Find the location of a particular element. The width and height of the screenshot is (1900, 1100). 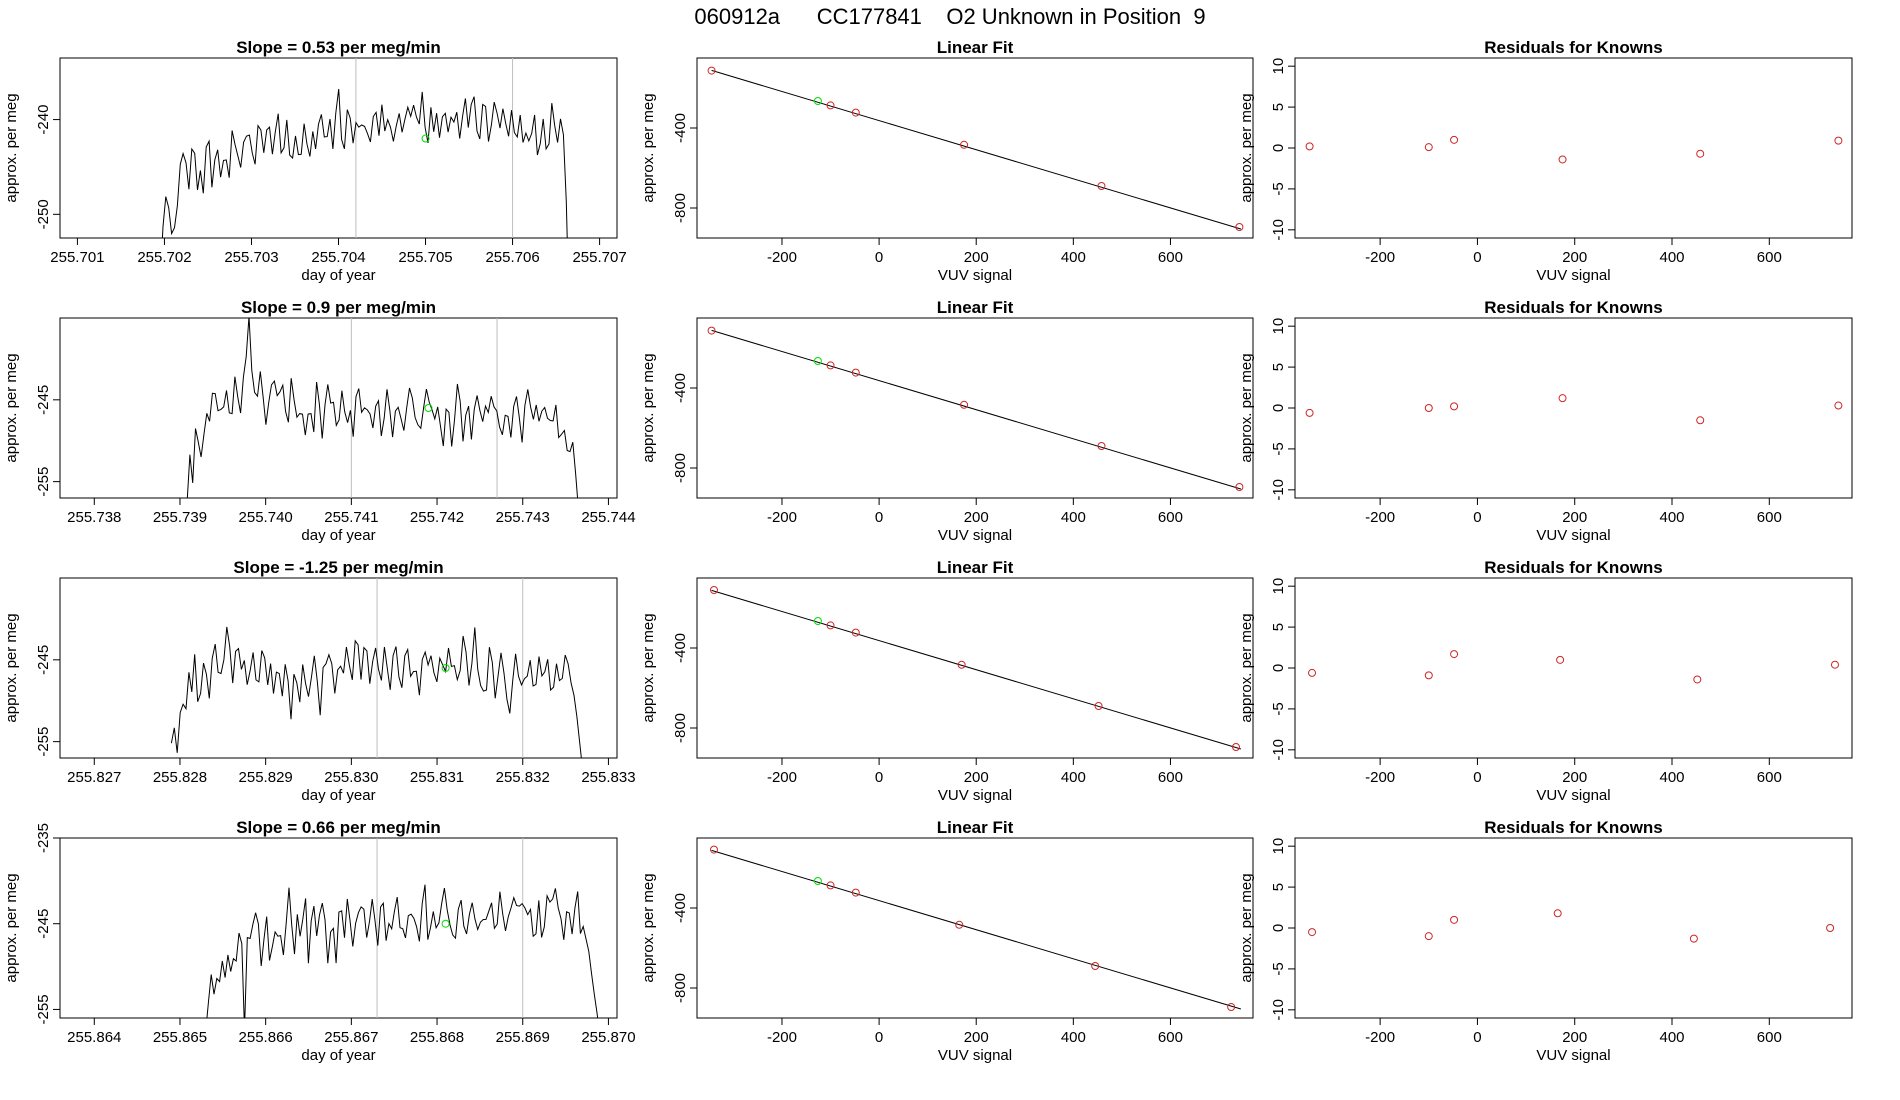

x-tick-label: 255.702 is located at coordinates (164, 257).